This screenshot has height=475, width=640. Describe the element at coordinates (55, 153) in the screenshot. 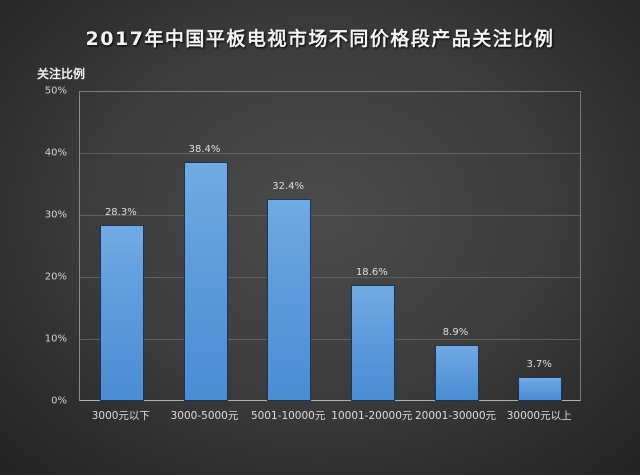

I see `y-tick-label: 40%` at that location.